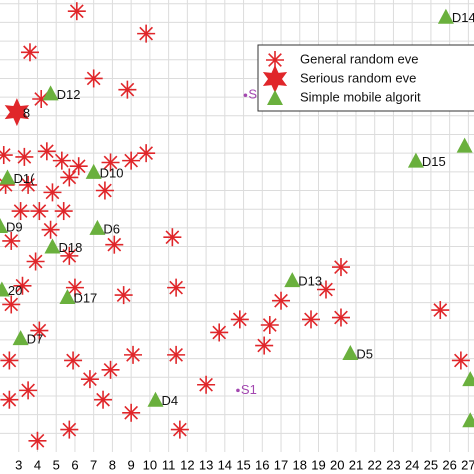  I want to click on point-label: 20, so click(15, 290).